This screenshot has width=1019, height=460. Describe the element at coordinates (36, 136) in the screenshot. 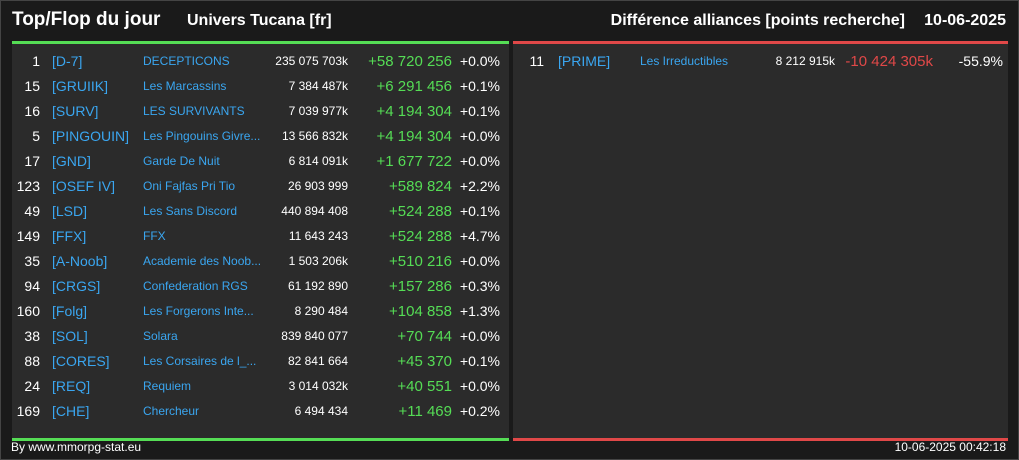

I see `alliance-rank: 5` at that location.